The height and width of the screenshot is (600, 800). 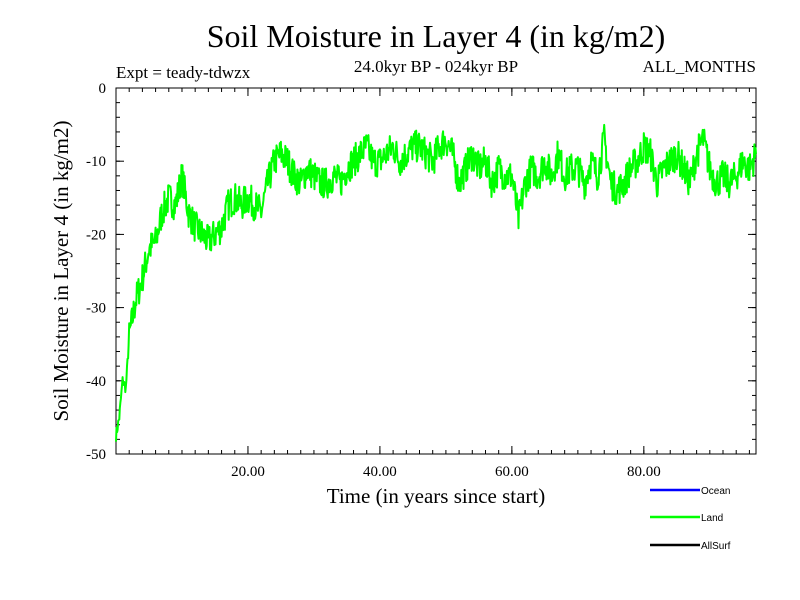 I want to click on y-tick-label: -30, so click(x=96, y=309).